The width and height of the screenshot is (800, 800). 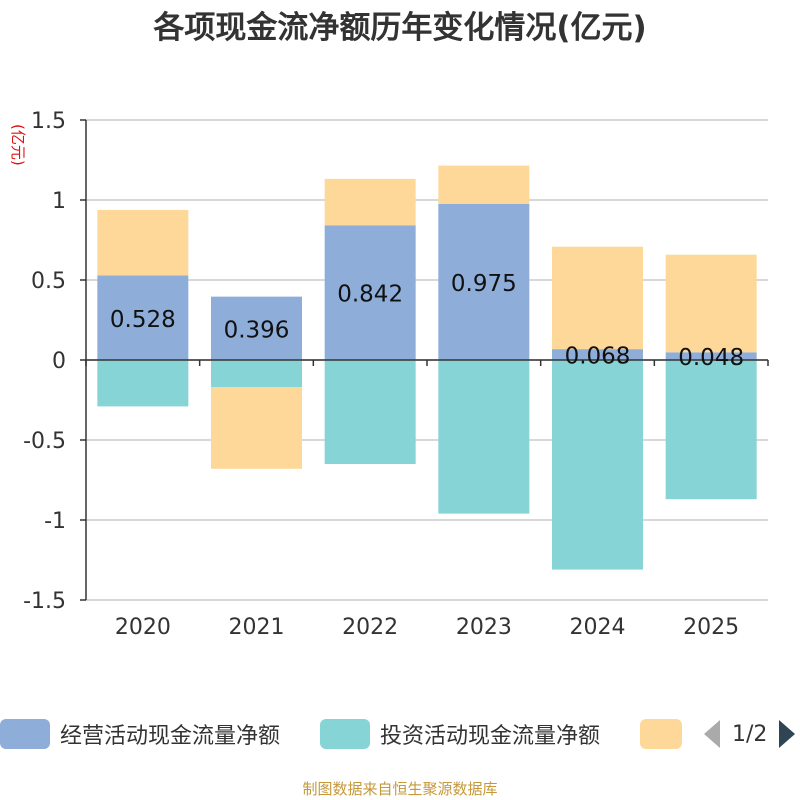 What do you see at coordinates (370, 412) in the screenshot?
I see `bar-investing-2022` at bounding box center [370, 412].